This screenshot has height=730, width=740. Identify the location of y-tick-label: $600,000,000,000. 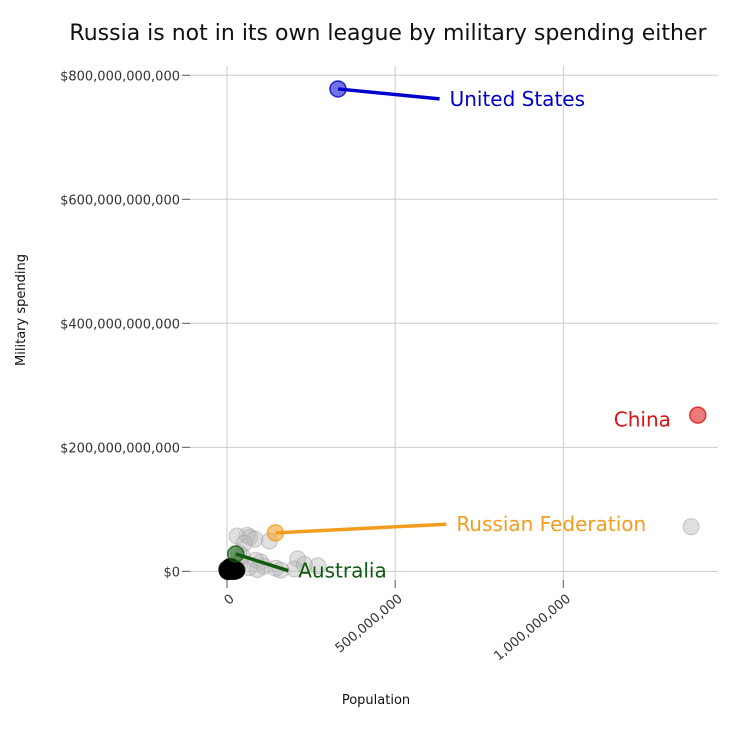
(120, 200).